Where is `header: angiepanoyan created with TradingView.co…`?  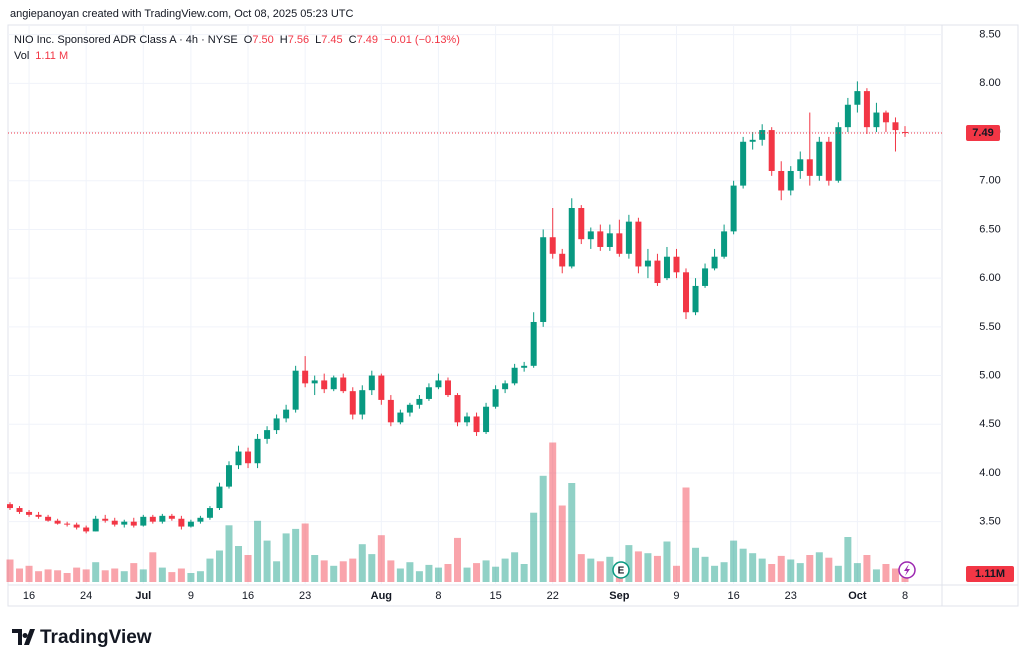
header: angiepanoyan created with TradingView.co… is located at coordinates (182, 14).